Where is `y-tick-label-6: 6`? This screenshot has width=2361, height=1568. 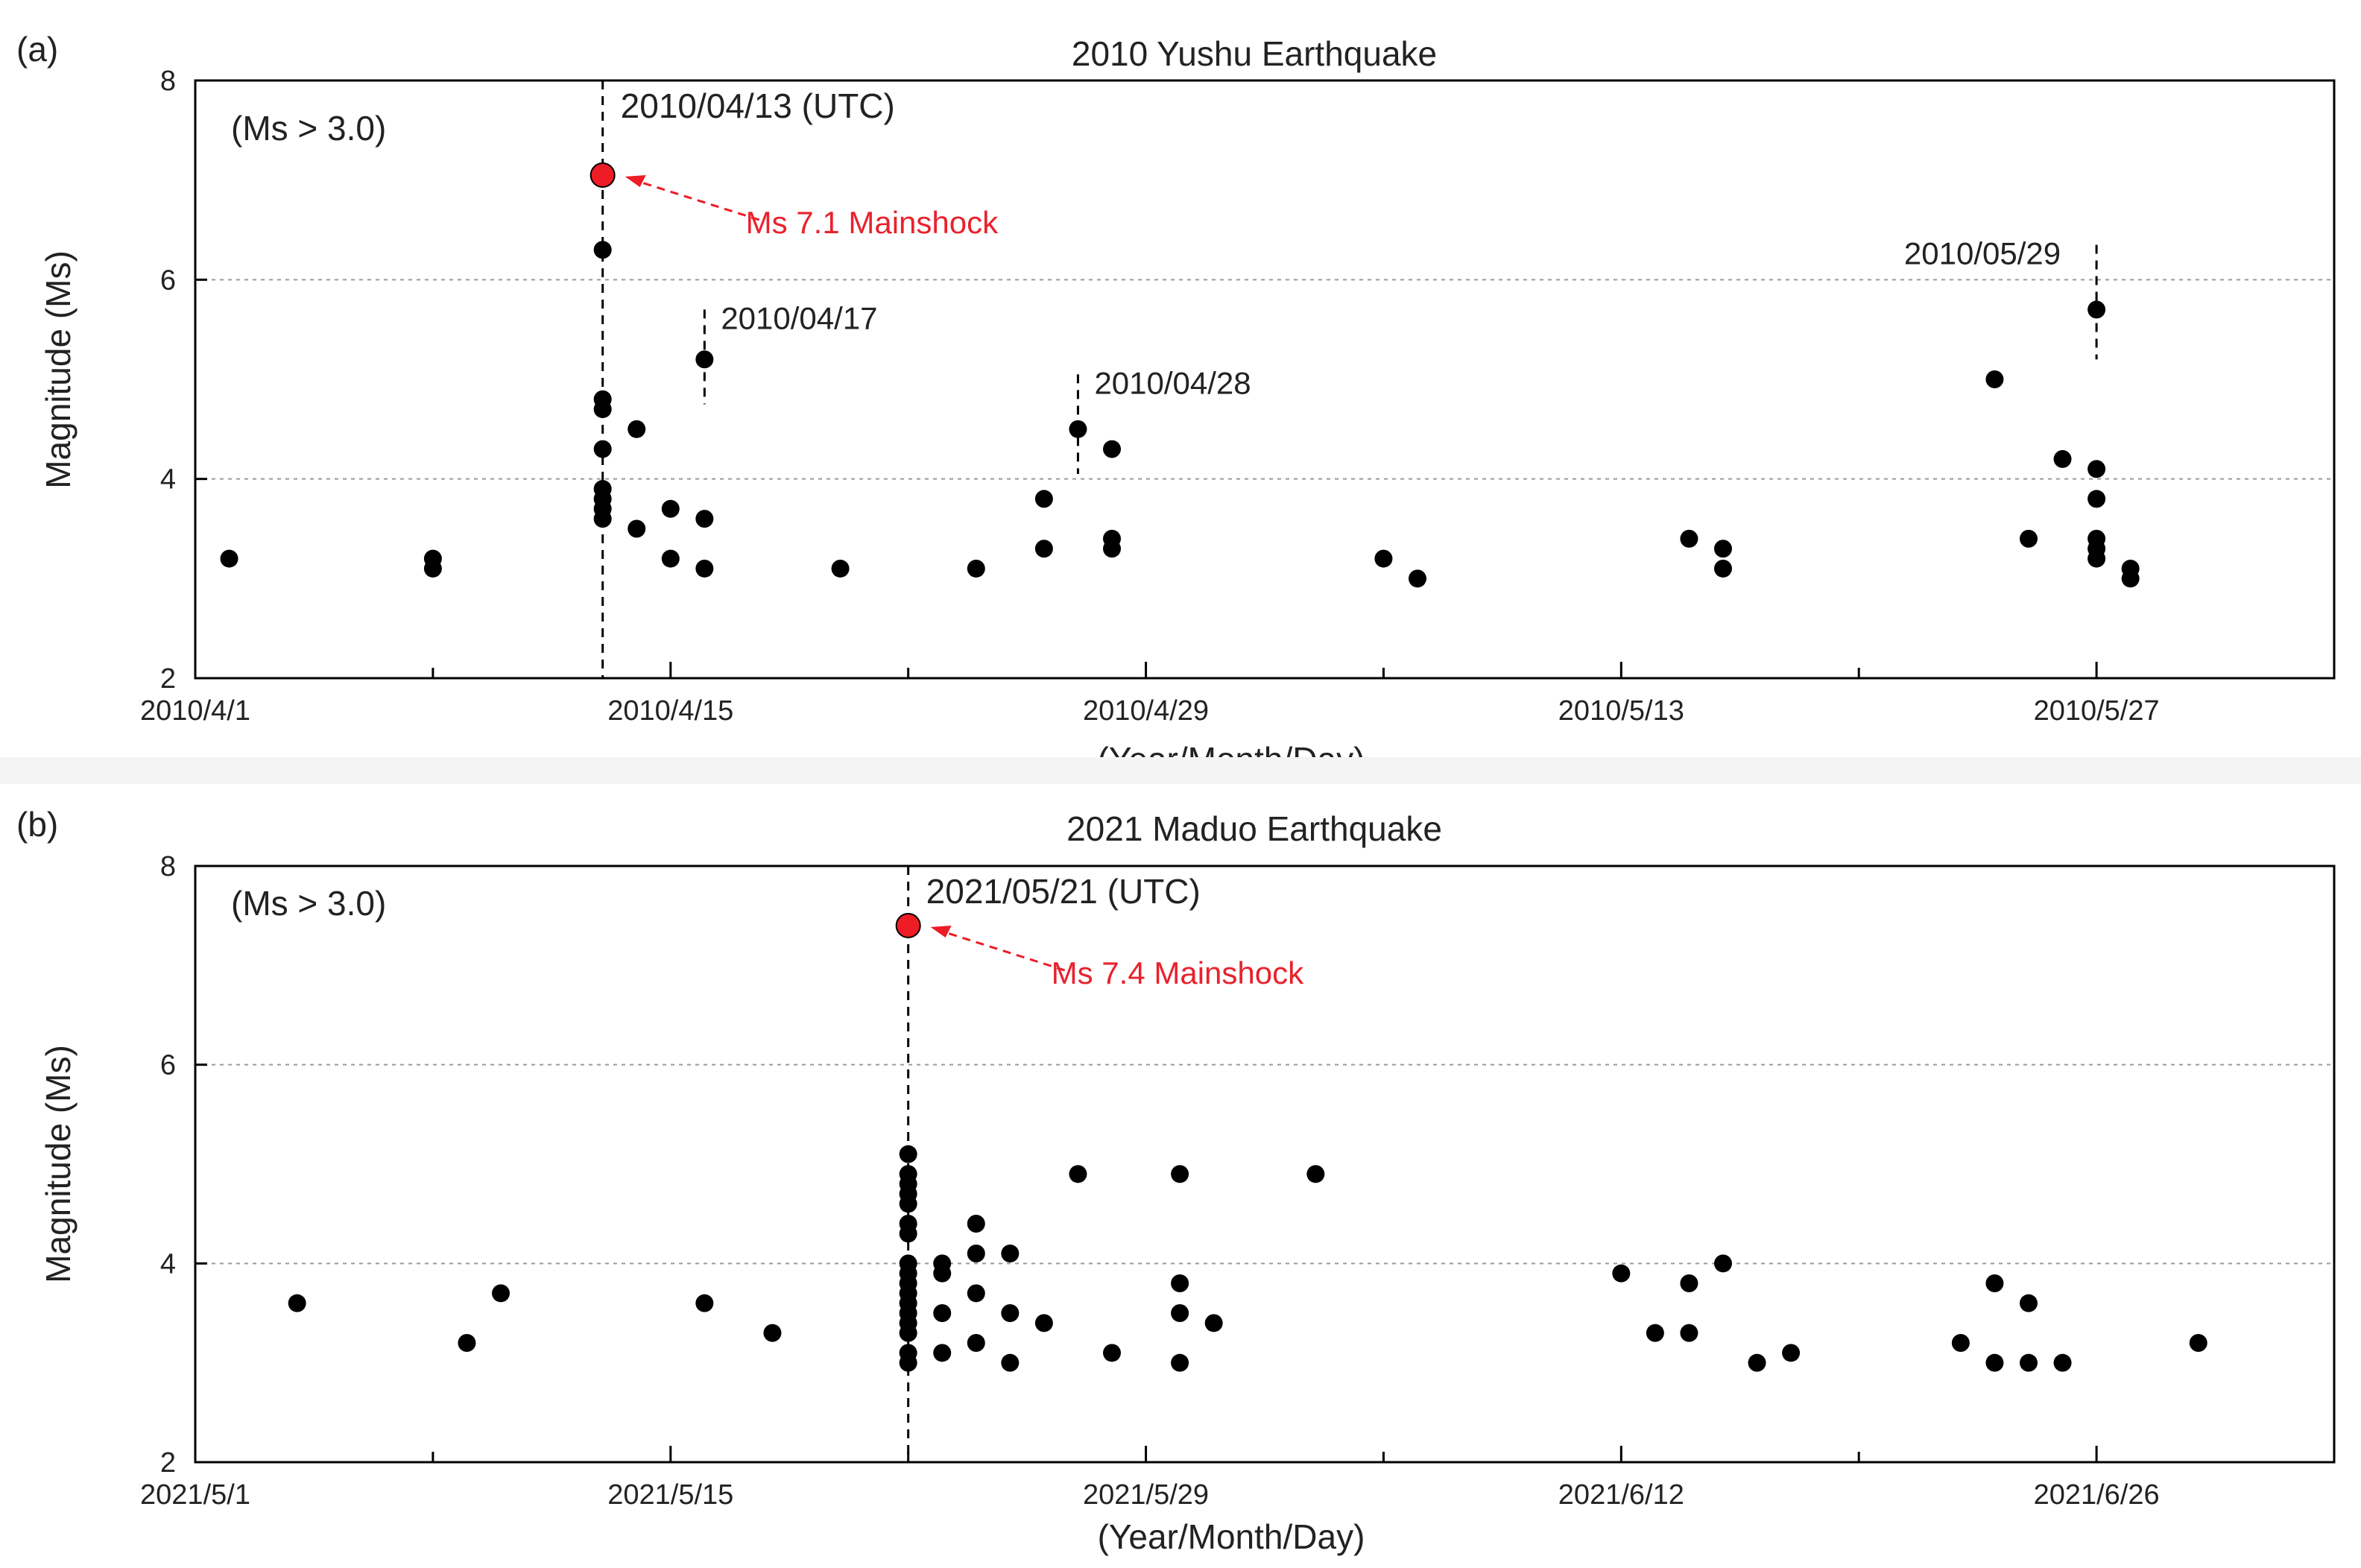
y-tick-label-6: 6 is located at coordinates (168, 280).